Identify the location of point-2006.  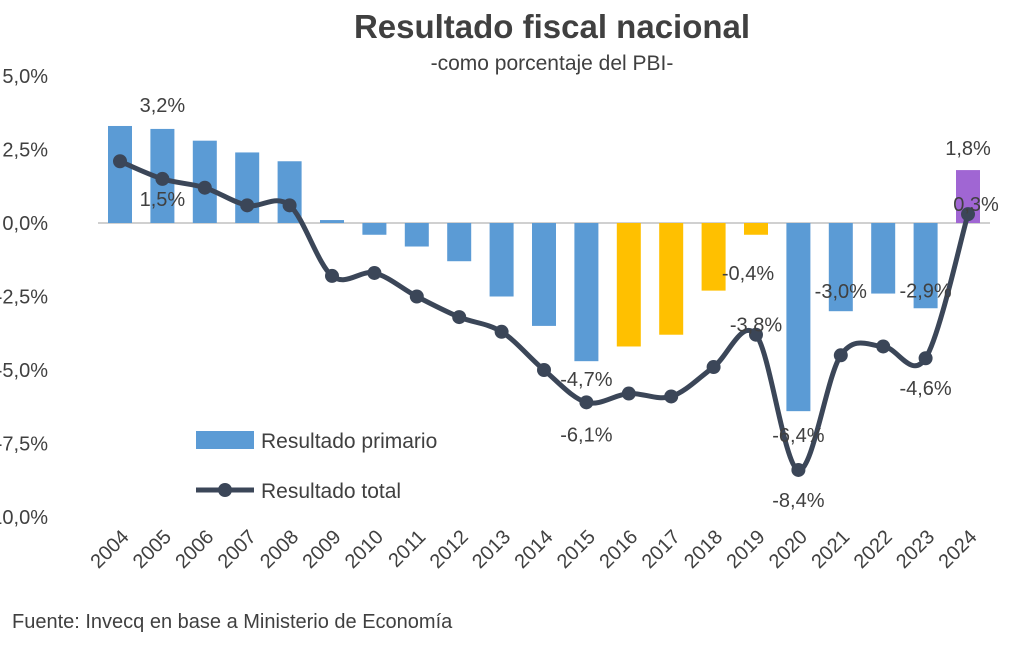
(204, 187).